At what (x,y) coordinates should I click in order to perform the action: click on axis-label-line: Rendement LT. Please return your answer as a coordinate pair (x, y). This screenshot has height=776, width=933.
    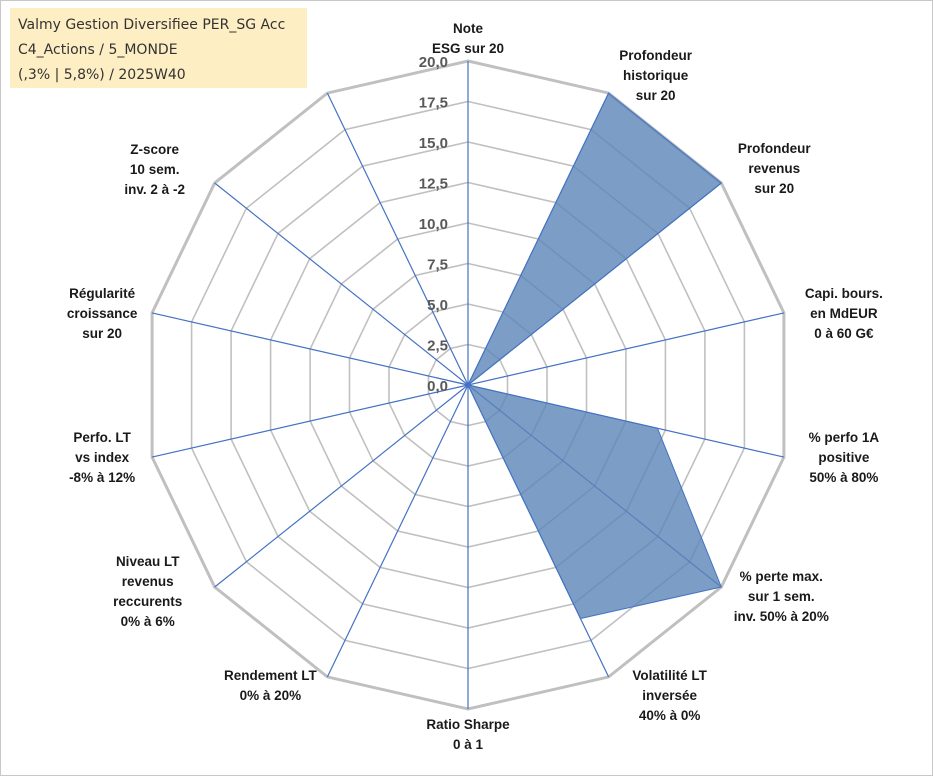
    Looking at the image, I should click on (271, 675).